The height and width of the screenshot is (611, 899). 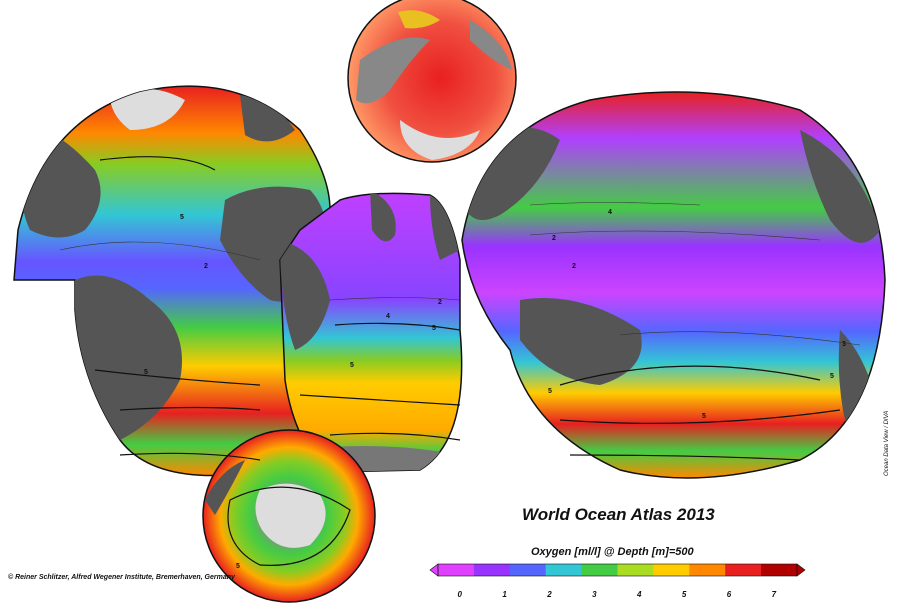 What do you see at coordinates (491, 45) in the screenshot?
I see `arctic-land-east` at bounding box center [491, 45].